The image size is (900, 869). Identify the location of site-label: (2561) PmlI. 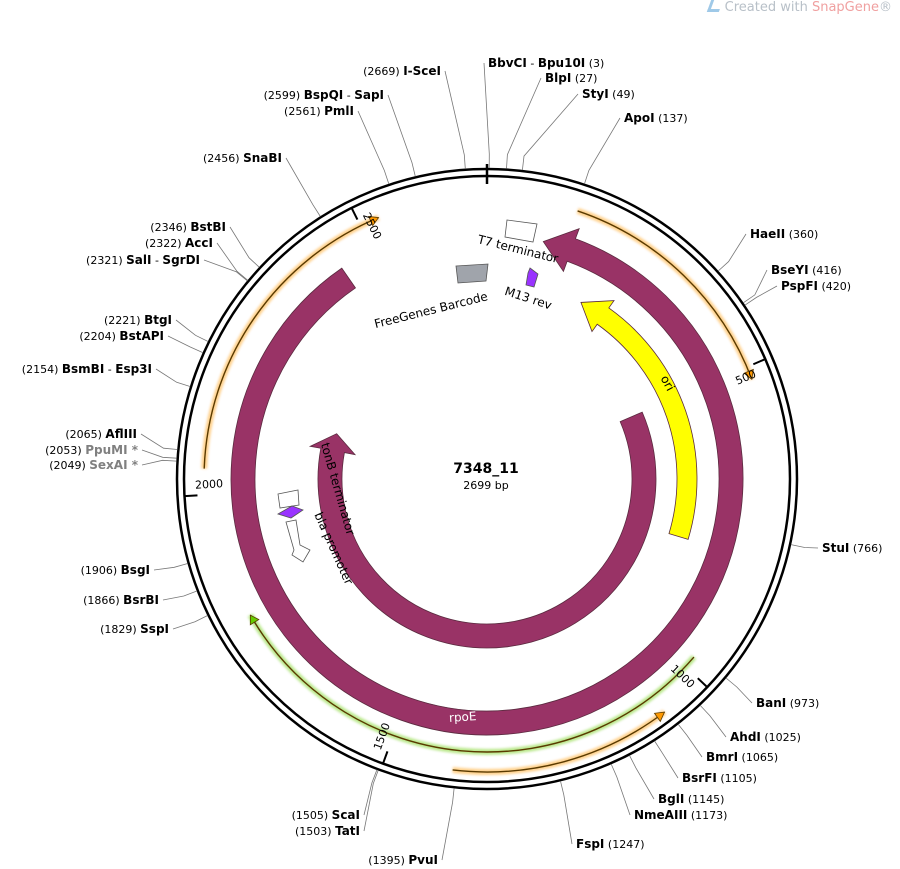
(319, 111).